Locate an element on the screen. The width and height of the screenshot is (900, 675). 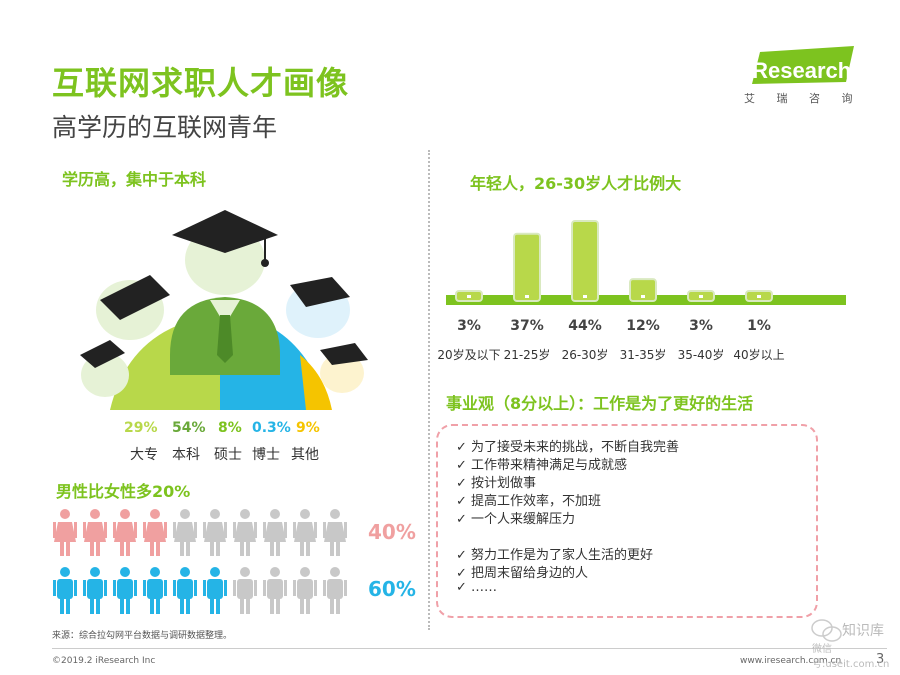
career-item: ✓ 工作带来精神满足与成就感 is located at coordinates (542, 465).